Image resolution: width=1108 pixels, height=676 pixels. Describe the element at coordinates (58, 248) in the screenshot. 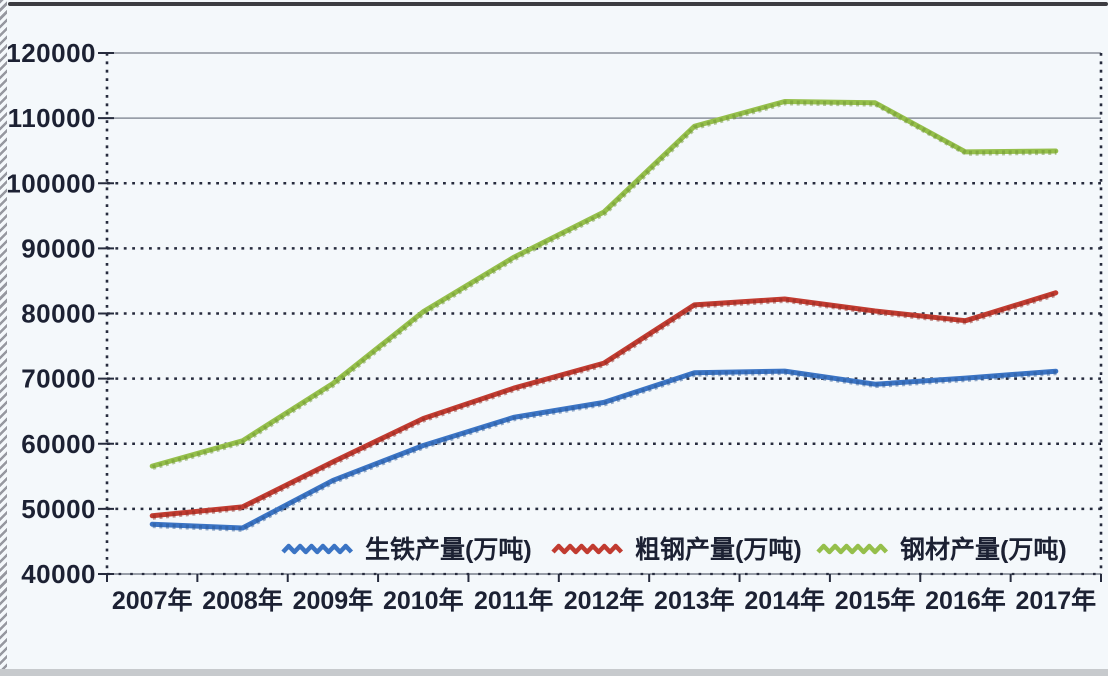

I see `y-axis-label: 90000` at that location.